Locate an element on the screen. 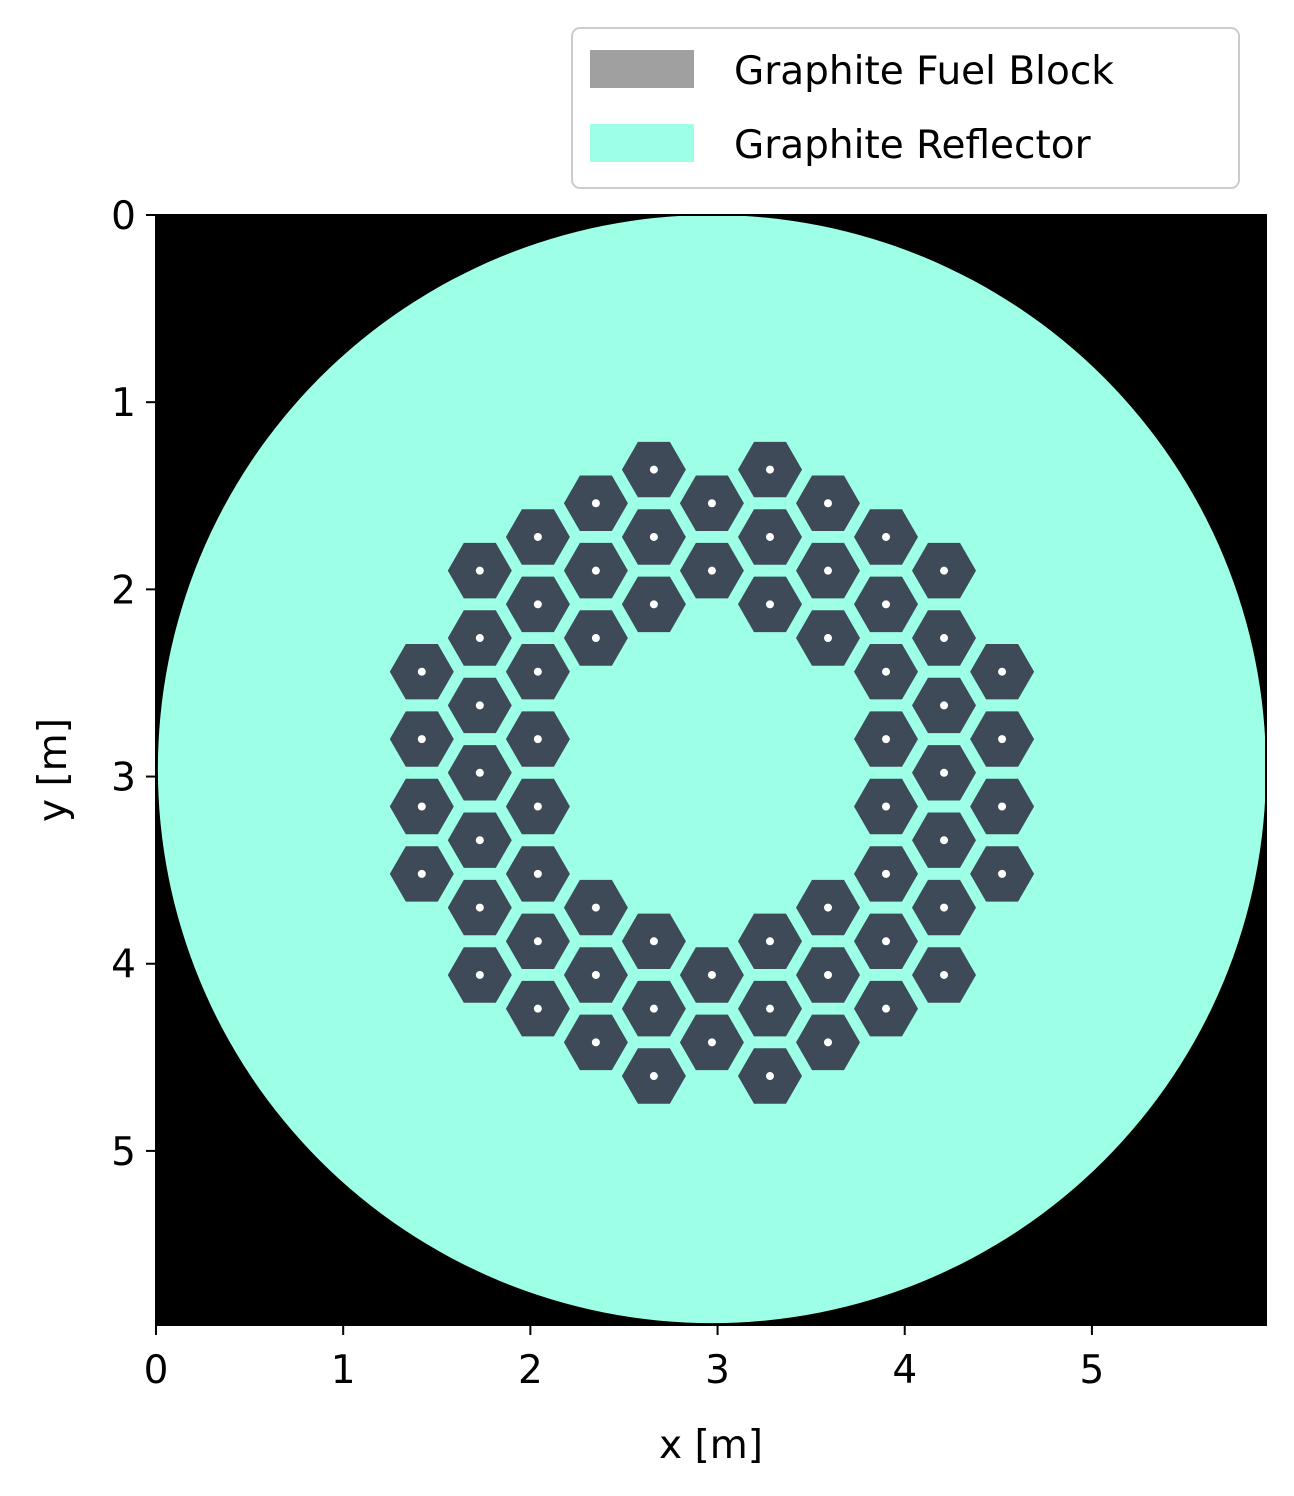 The image size is (1294, 1496). y-axis-ticks: 0 1 2 3 4 5 is located at coordinates (133, 684).